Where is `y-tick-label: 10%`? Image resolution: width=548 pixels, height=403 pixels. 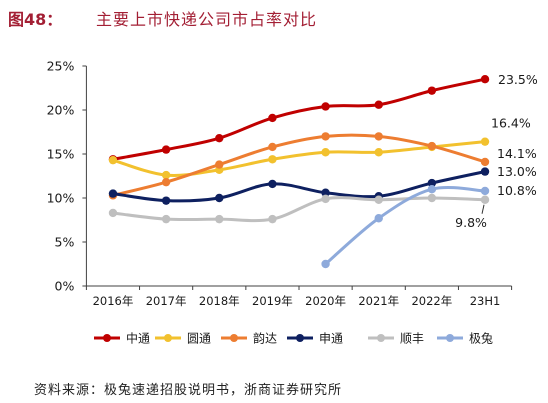
y-tick-label: 10% is located at coordinates (61, 198).